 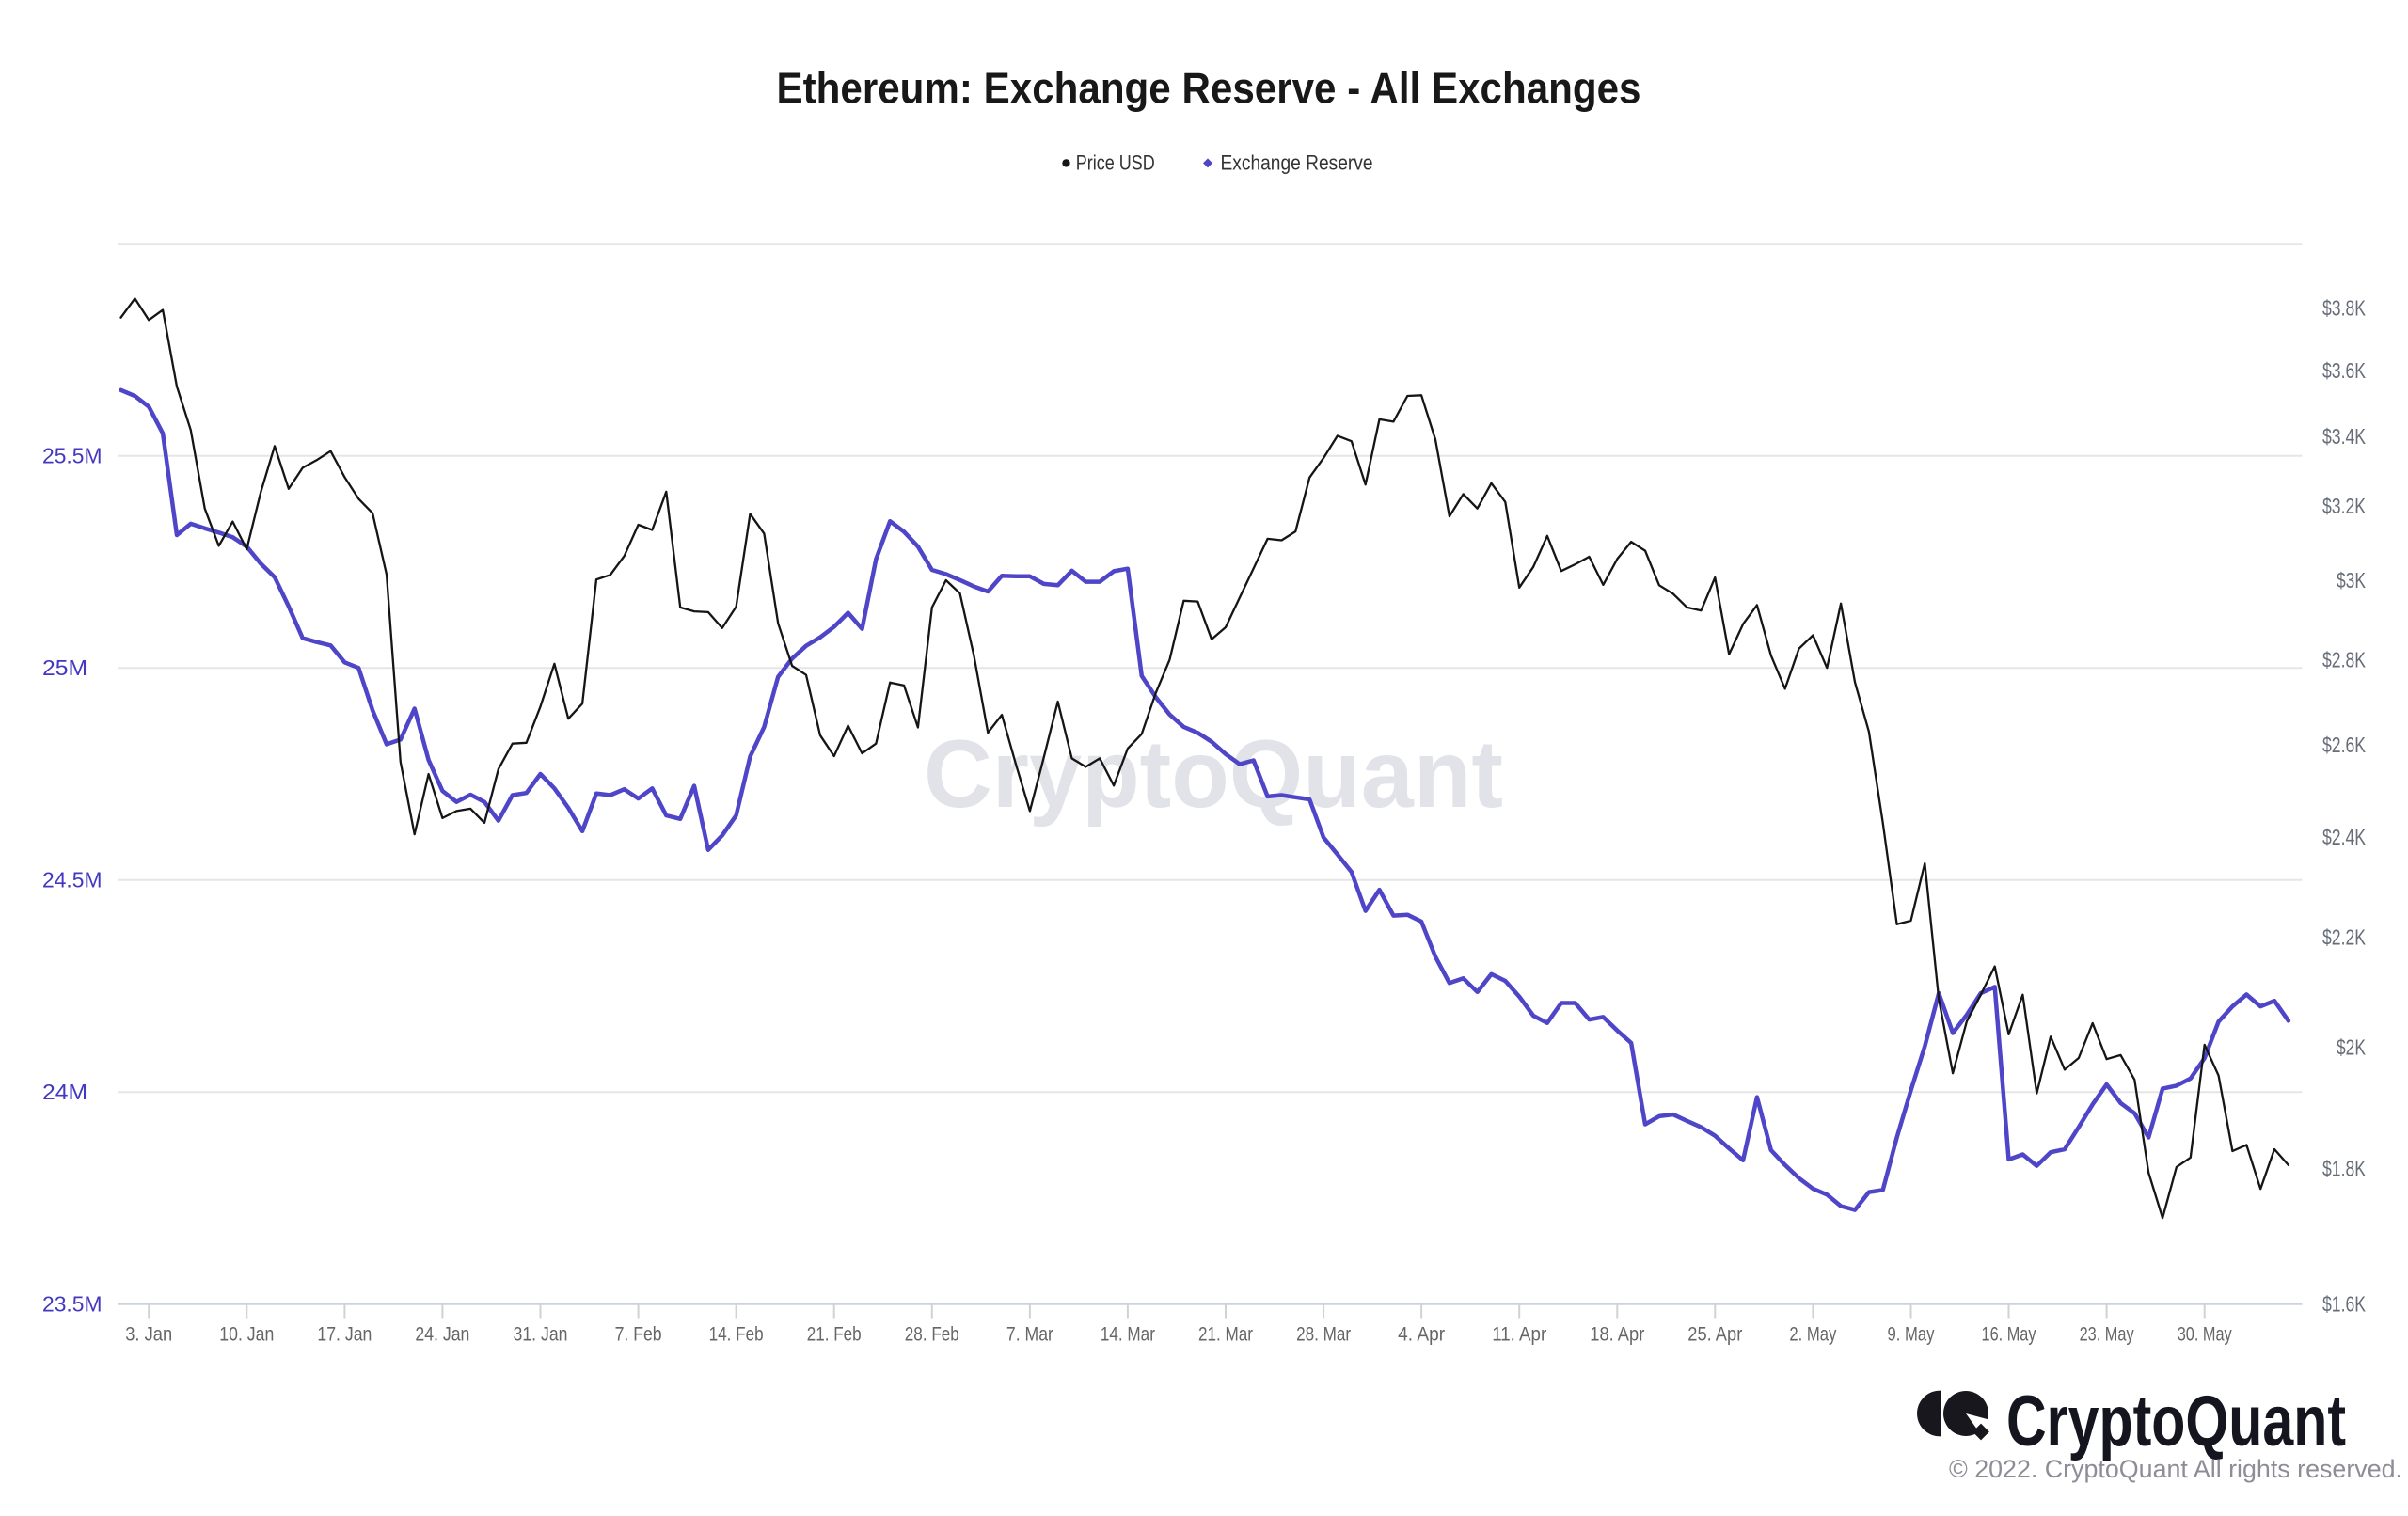 What do you see at coordinates (2345, 506) in the screenshot?
I see `svg-text: $3.2K` at bounding box center [2345, 506].